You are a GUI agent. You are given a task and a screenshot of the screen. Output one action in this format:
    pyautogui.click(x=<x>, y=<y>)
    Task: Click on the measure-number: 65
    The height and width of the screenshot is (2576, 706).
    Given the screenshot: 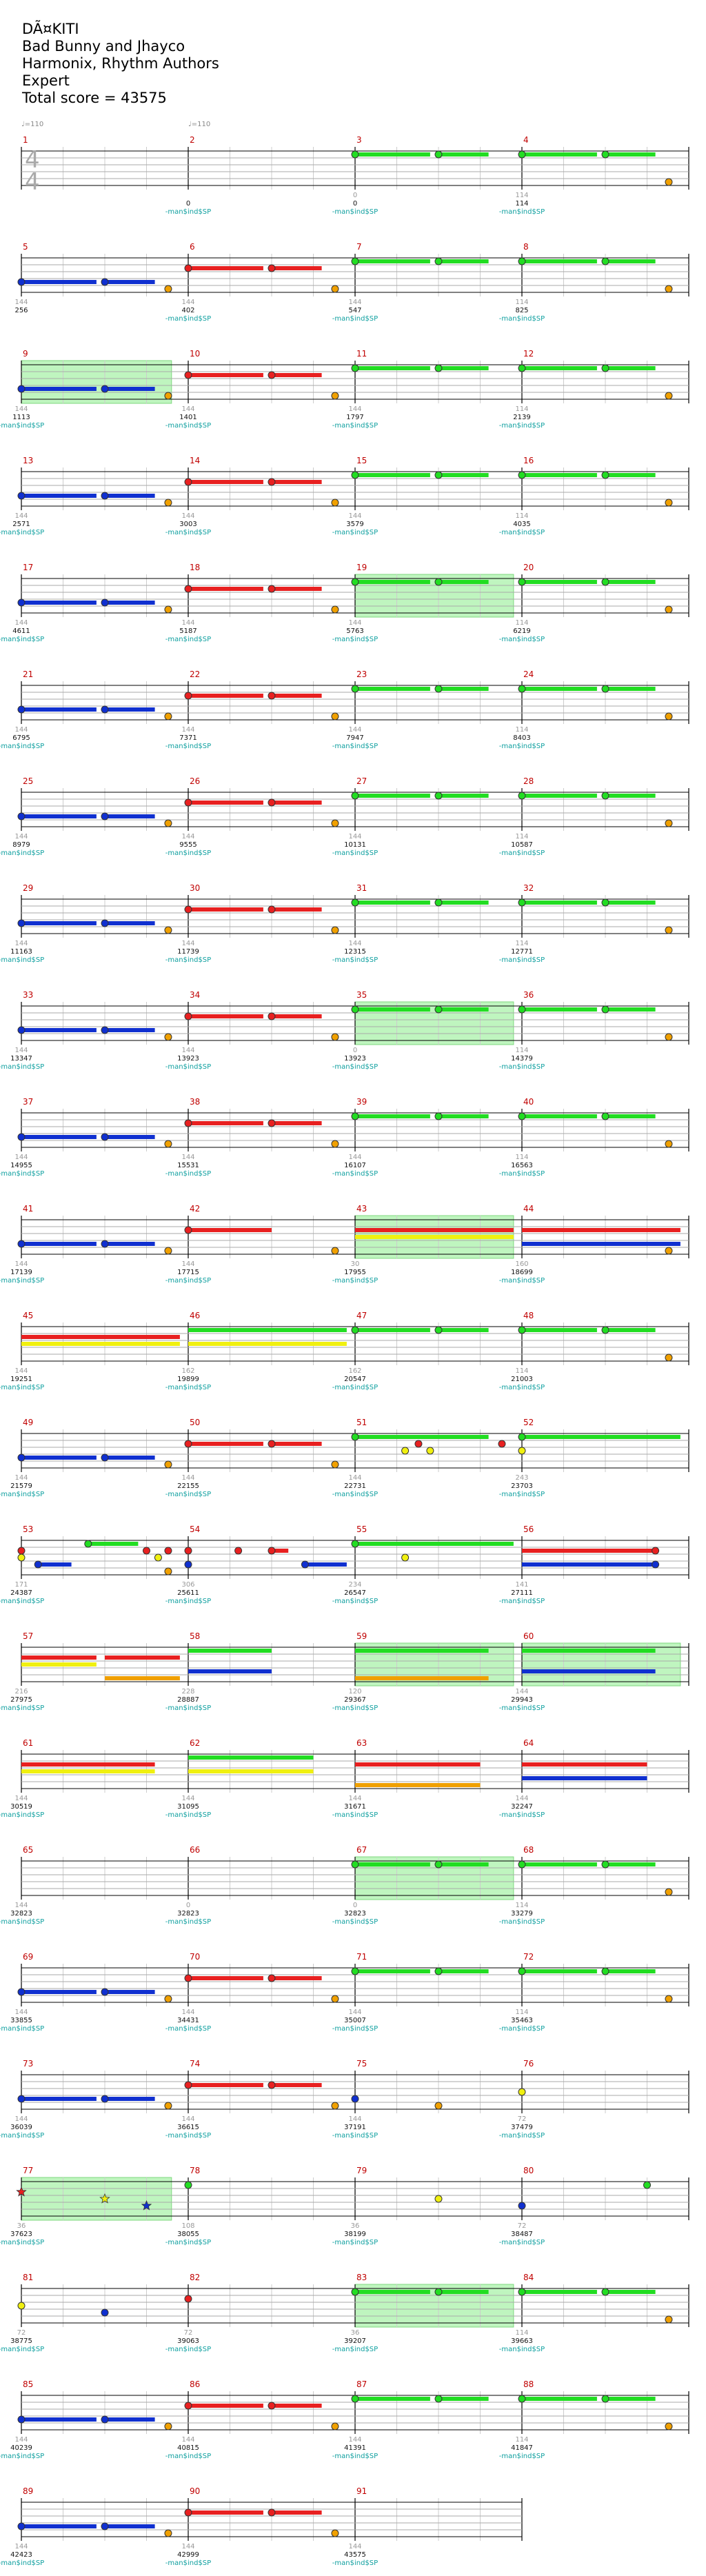 What is the action you would take?
    pyautogui.click(x=28, y=1850)
    